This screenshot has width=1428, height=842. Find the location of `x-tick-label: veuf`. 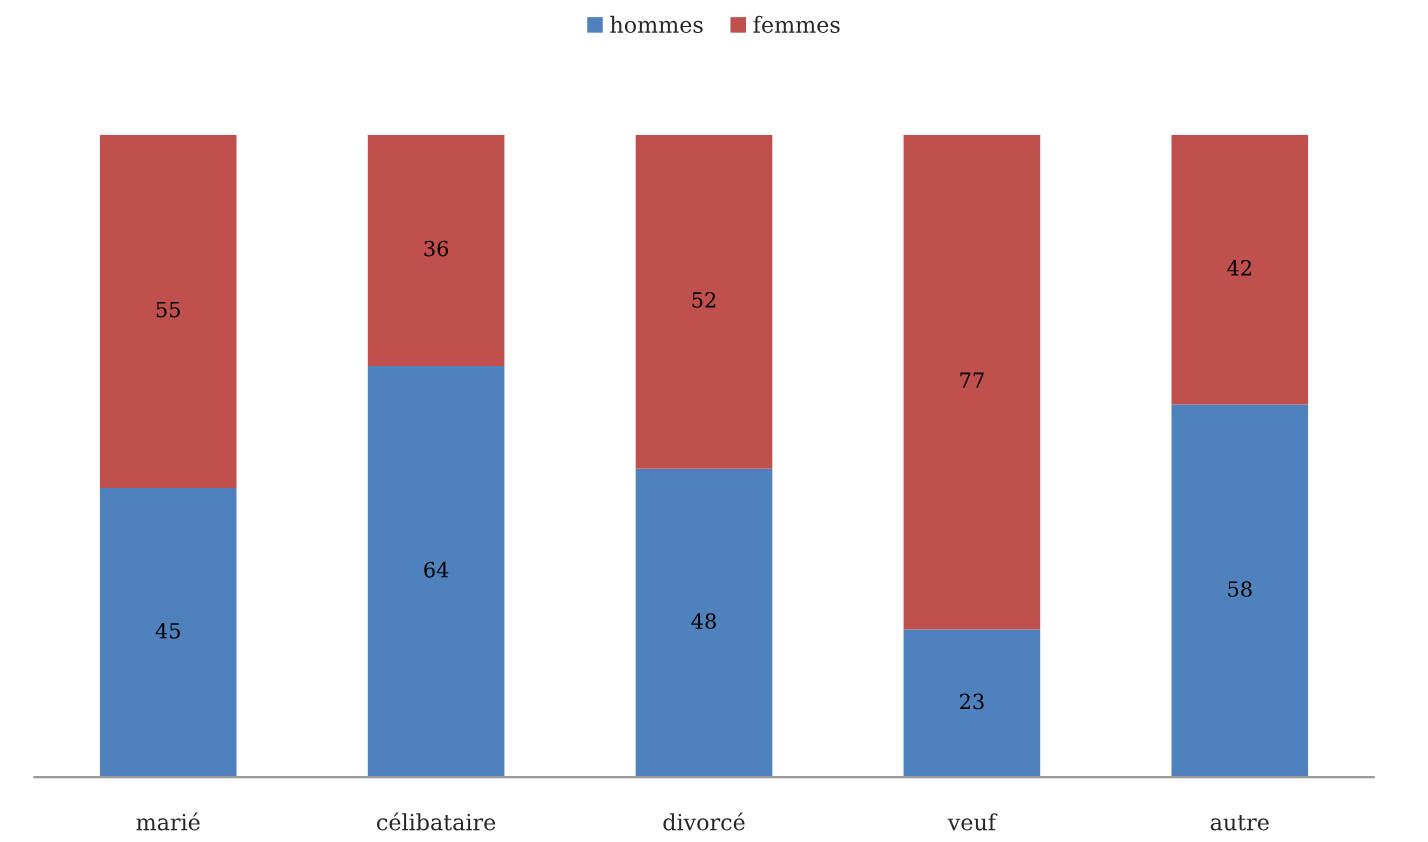

x-tick-label: veuf is located at coordinates (972, 822).